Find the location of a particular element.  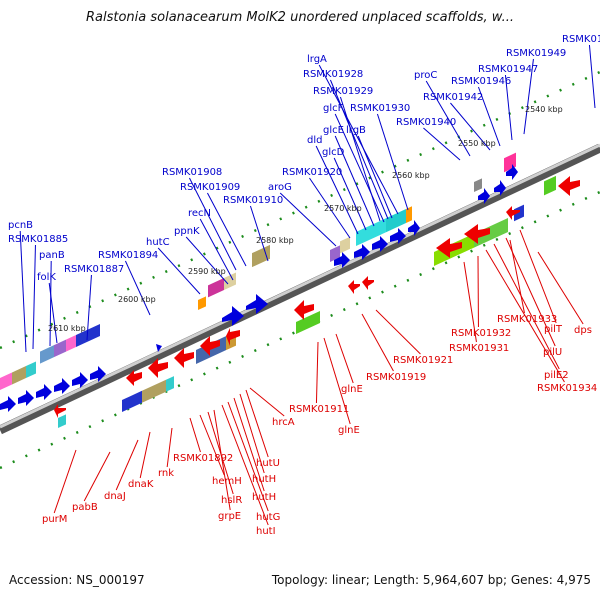

gene-label-forward: RSMK01920 is located at coordinates (312, 172).